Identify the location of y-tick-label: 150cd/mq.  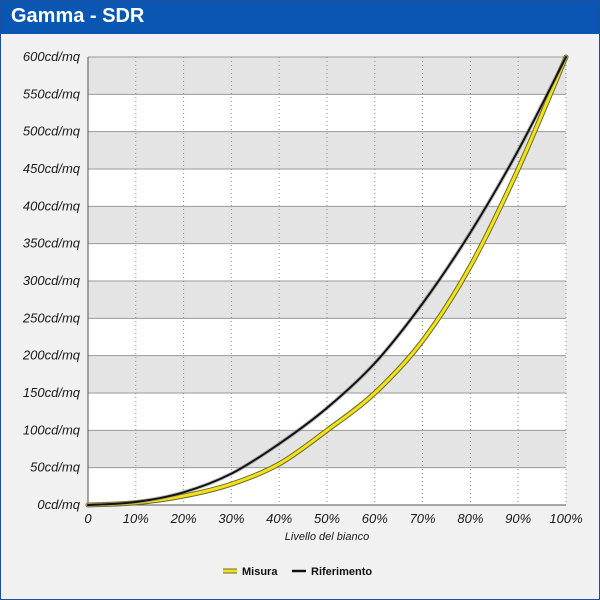
(52, 392).